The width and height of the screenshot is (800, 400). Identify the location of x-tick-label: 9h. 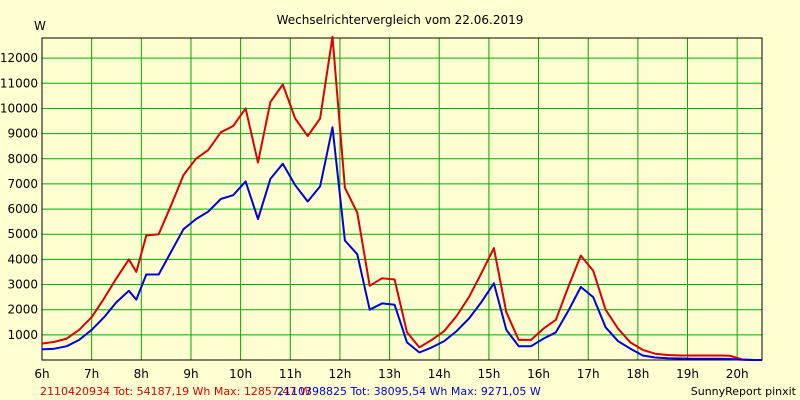
(190, 374).